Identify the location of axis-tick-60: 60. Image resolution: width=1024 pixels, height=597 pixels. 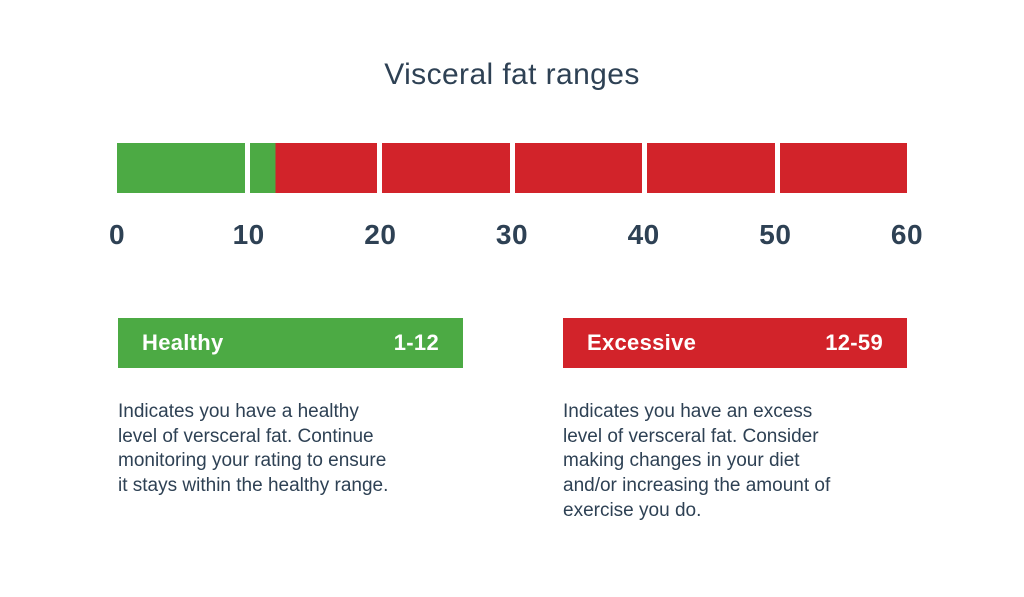
(907, 234).